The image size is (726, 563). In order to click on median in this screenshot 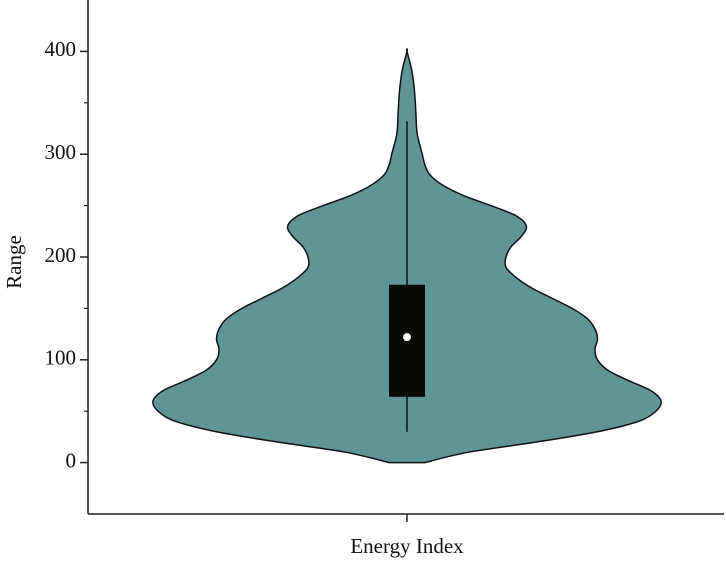, I will do `click(407, 337)`.